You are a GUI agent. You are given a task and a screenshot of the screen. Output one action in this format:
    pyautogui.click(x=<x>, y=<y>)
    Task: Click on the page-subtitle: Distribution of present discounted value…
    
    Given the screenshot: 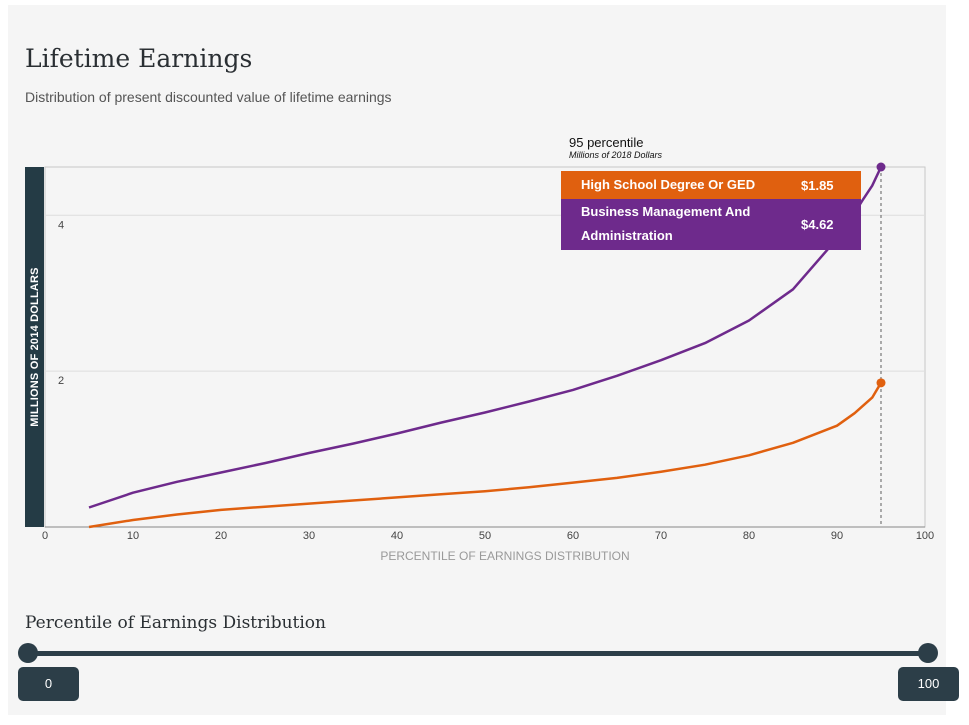 What is the action you would take?
    pyautogui.click(x=208, y=97)
    